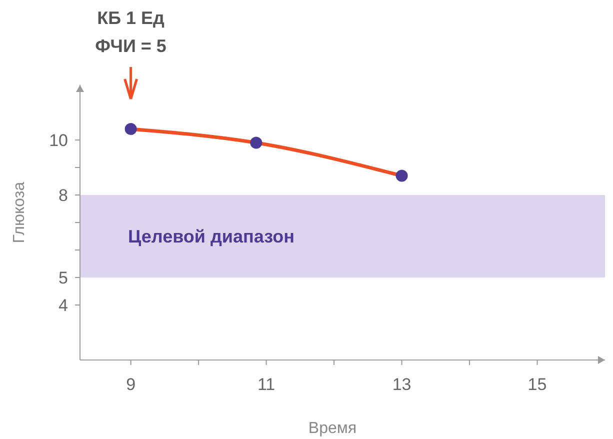 This screenshot has width=613, height=439. I want to click on y-tick-label: 10, so click(58, 140).